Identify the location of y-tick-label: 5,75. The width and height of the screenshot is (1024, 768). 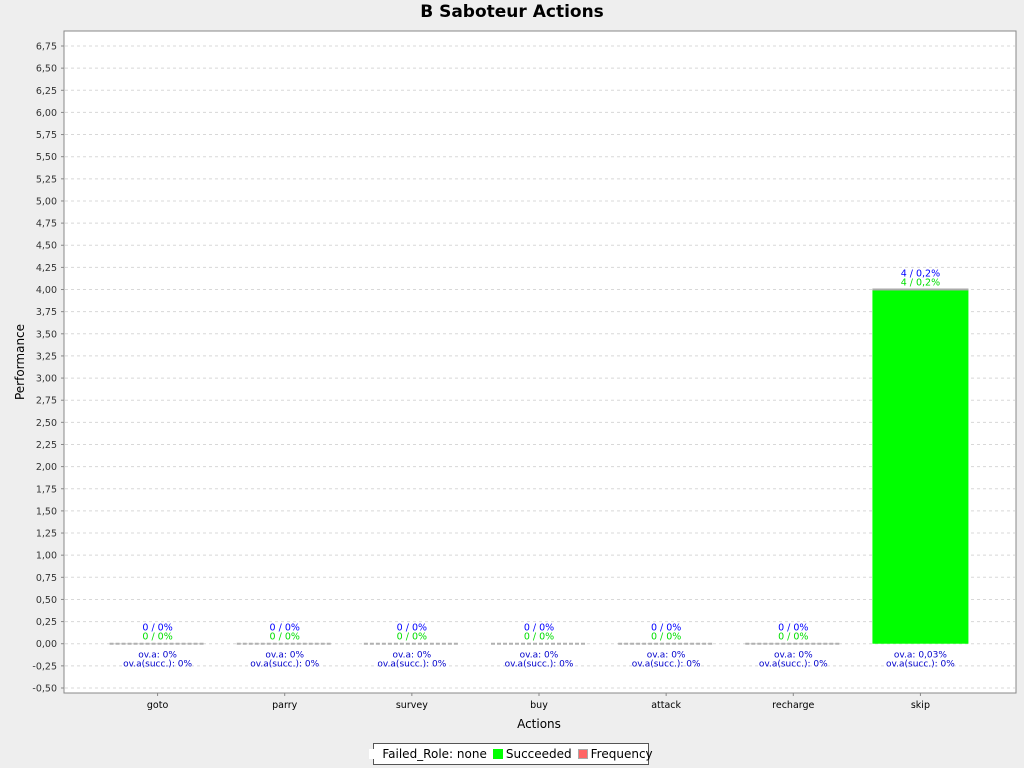
(46, 135).